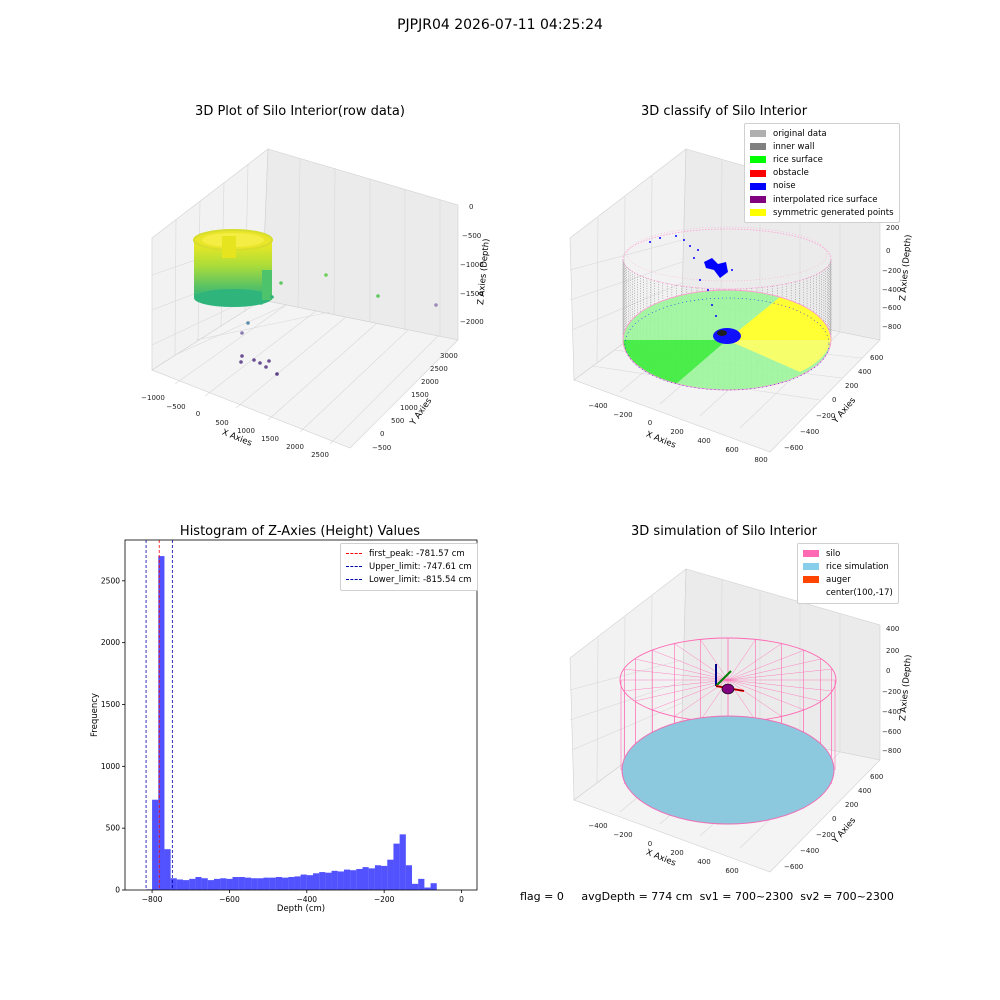 Image resolution: width=1000 pixels, height=1000 pixels. What do you see at coordinates (906, 267) in the screenshot?
I see `classify-z-axis-label: Z Axies (Depth)` at bounding box center [906, 267].